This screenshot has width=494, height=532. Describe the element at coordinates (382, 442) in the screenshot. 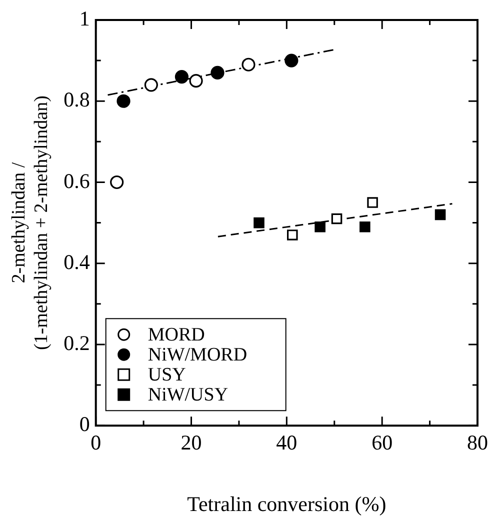

I see `x-tick-label: 60` at that location.